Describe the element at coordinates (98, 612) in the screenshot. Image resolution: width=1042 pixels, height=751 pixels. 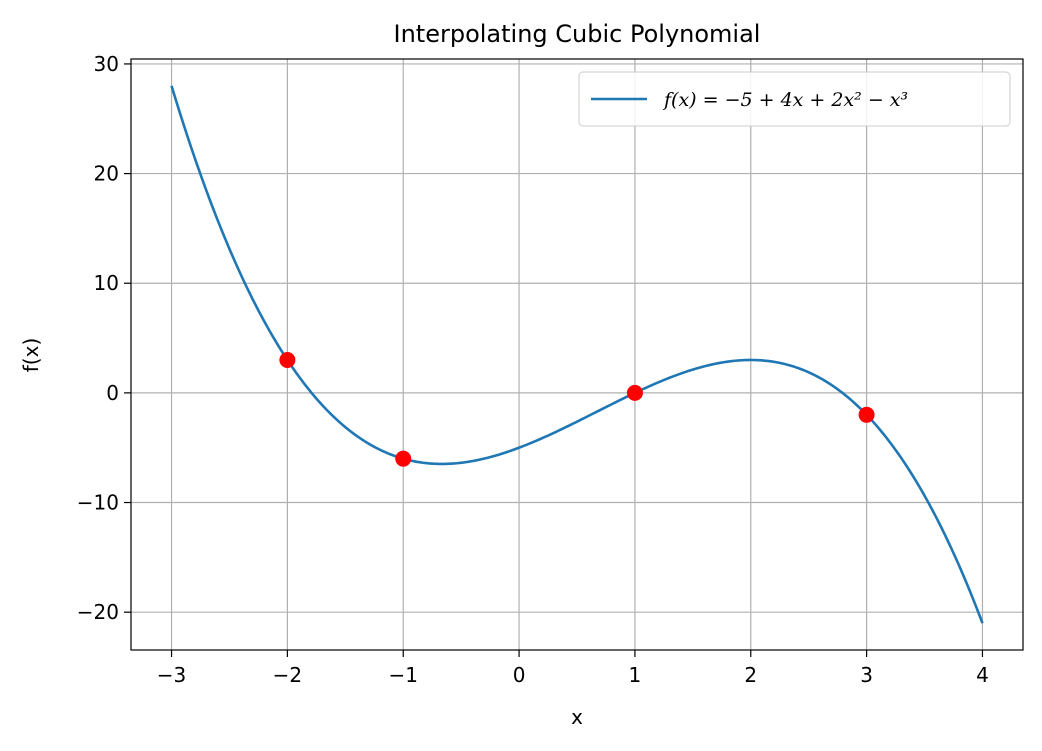
I see `y-tick-label: −20` at that location.